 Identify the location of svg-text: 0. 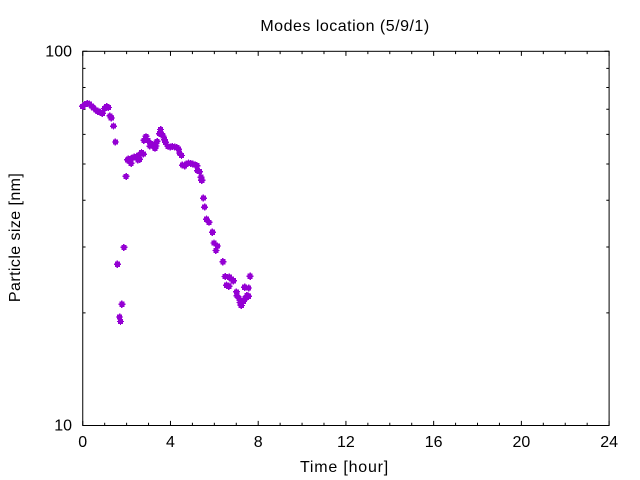
(82, 442).